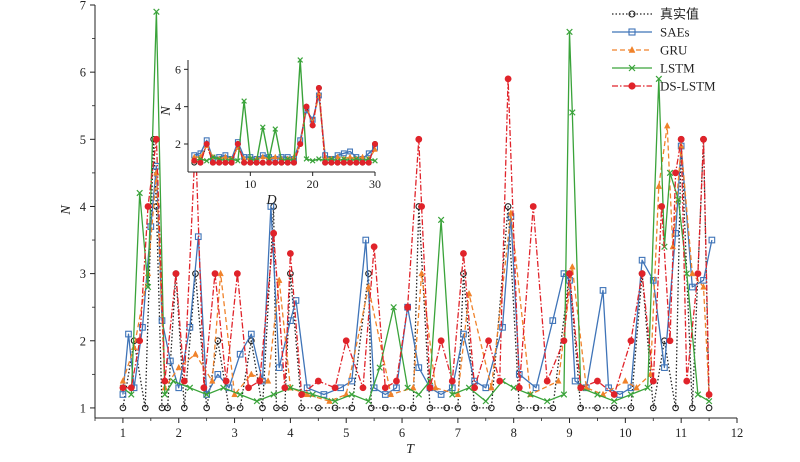  Describe the element at coordinates (178, 69) in the screenshot. I see `inset-y-tick-label: 6` at that location.